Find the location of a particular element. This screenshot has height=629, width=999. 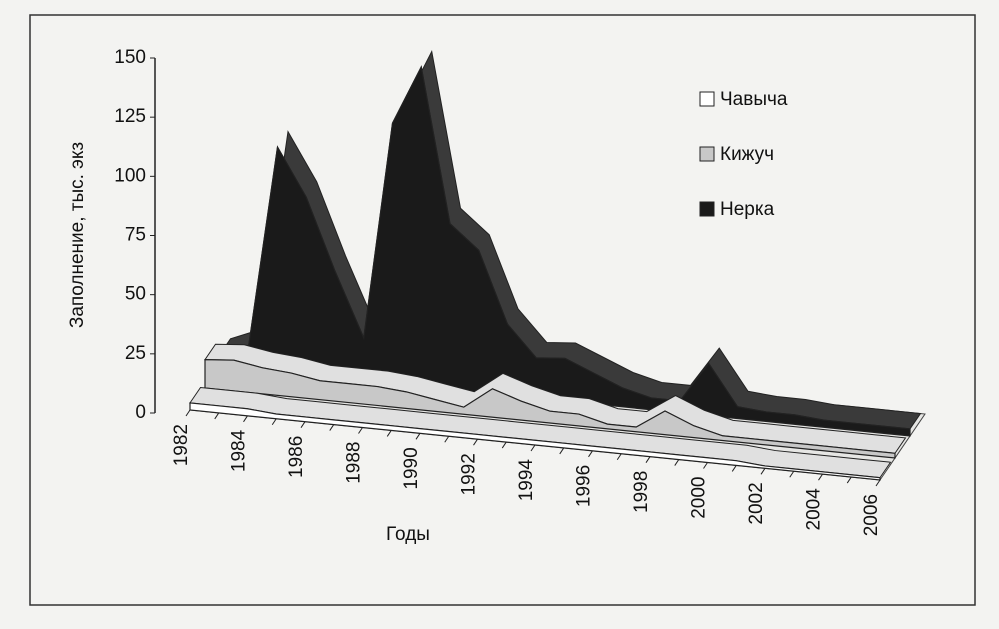

y-tick-label: 0 is located at coordinates (140, 412).